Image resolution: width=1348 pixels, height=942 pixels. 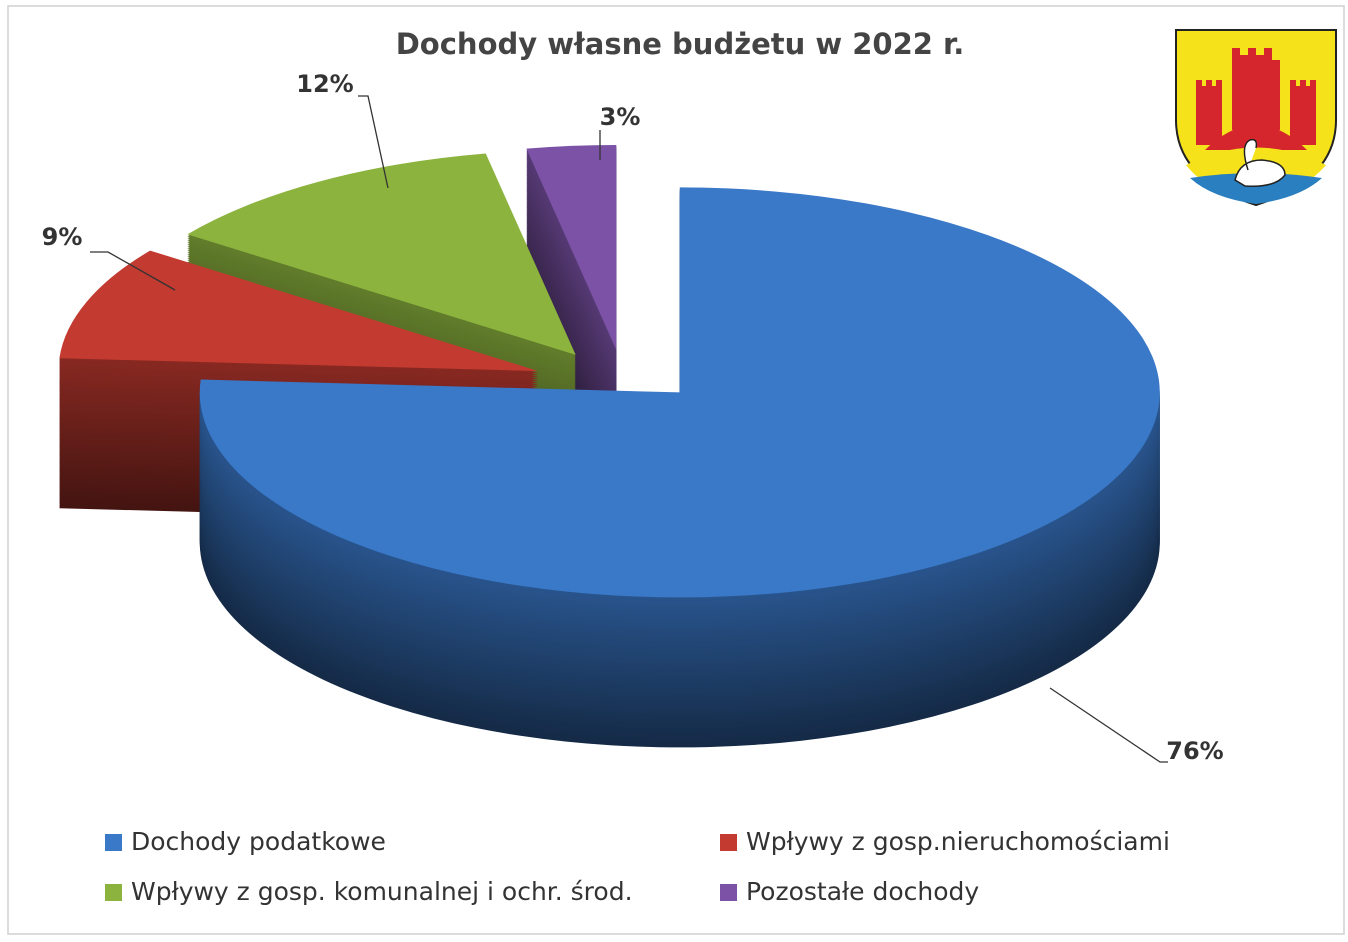 What do you see at coordinates (958, 841) in the screenshot?
I see `legend-label: Wpływy z gosp.nieruchomościami` at bounding box center [958, 841].